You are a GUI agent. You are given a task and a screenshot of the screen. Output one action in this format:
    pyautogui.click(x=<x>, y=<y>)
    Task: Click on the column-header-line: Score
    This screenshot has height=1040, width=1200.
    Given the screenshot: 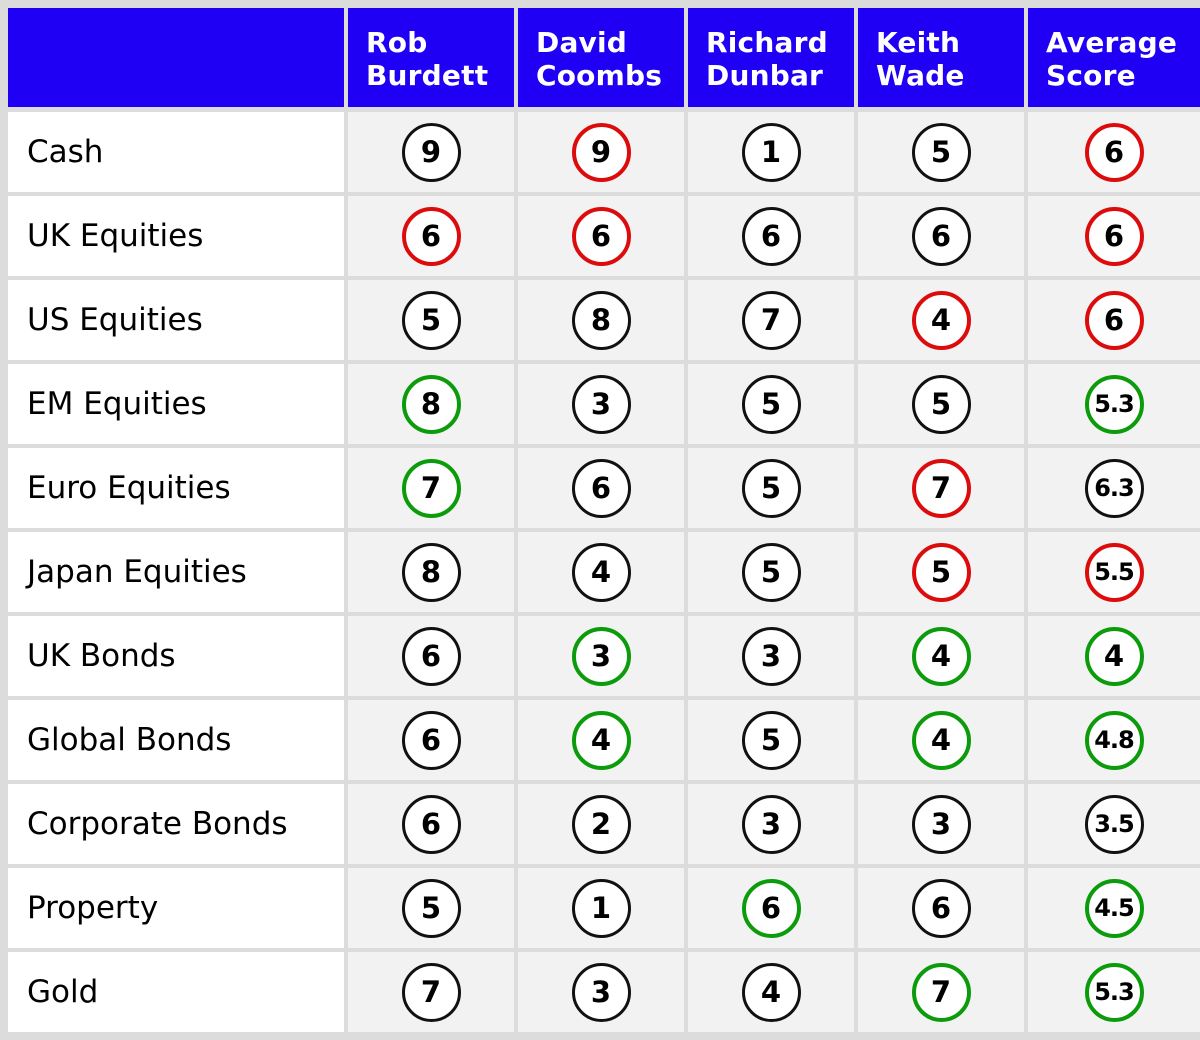 What is the action you would take?
    pyautogui.click(x=1091, y=75)
    